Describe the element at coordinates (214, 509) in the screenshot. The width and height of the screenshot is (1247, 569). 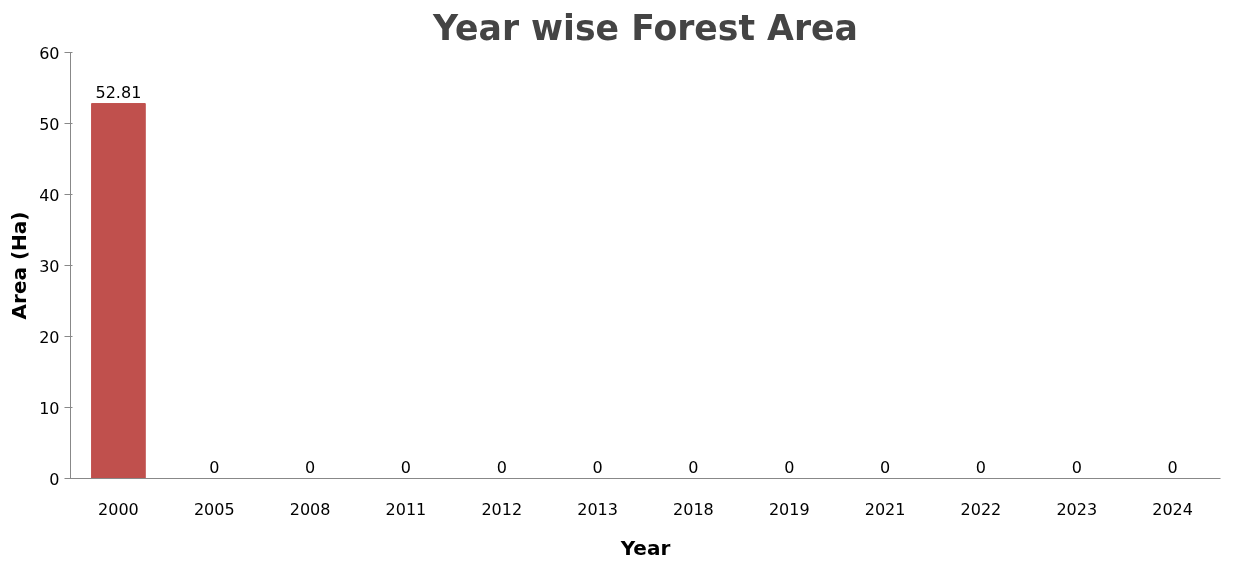
I see `x-tick-label: 2005` at that location.